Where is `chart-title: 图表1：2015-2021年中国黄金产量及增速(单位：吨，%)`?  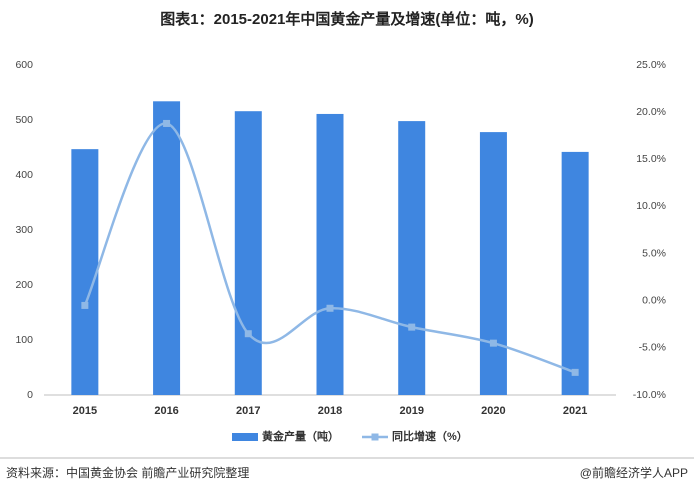
chart-title: 图表1：2015-2021年中国黄金产量及增速(单位：吨，%) is located at coordinates (346, 19).